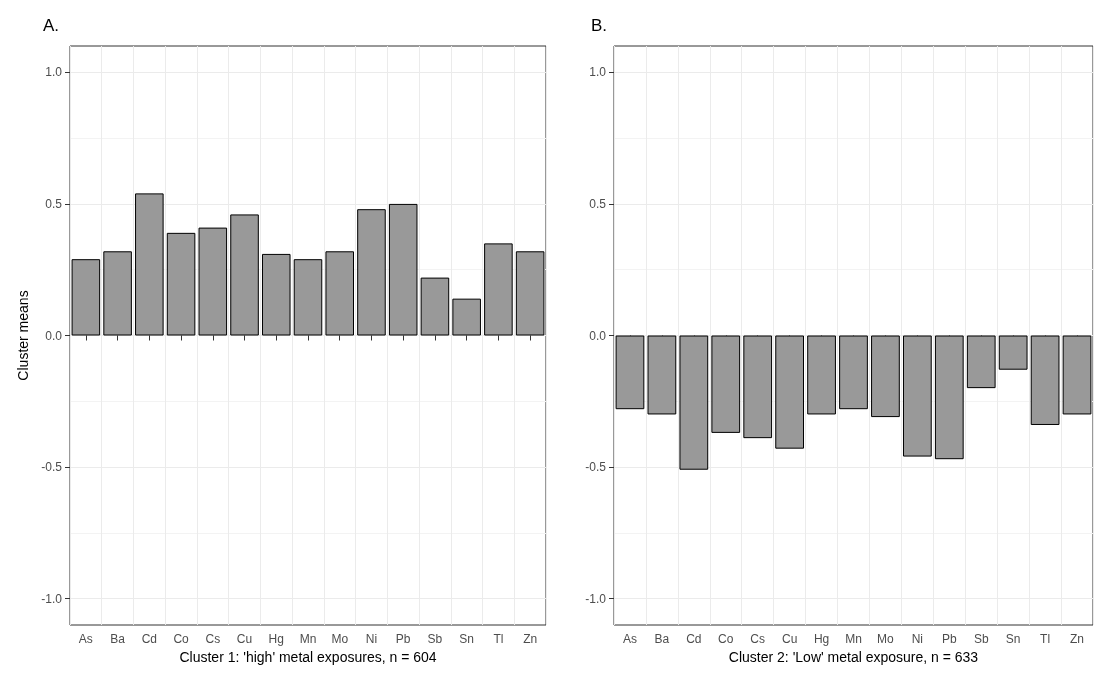  What do you see at coordinates (853, 656) in the screenshot?
I see `x-axis-title: Cluster 2: 'Low' metal exposure, n = 633` at bounding box center [853, 656].